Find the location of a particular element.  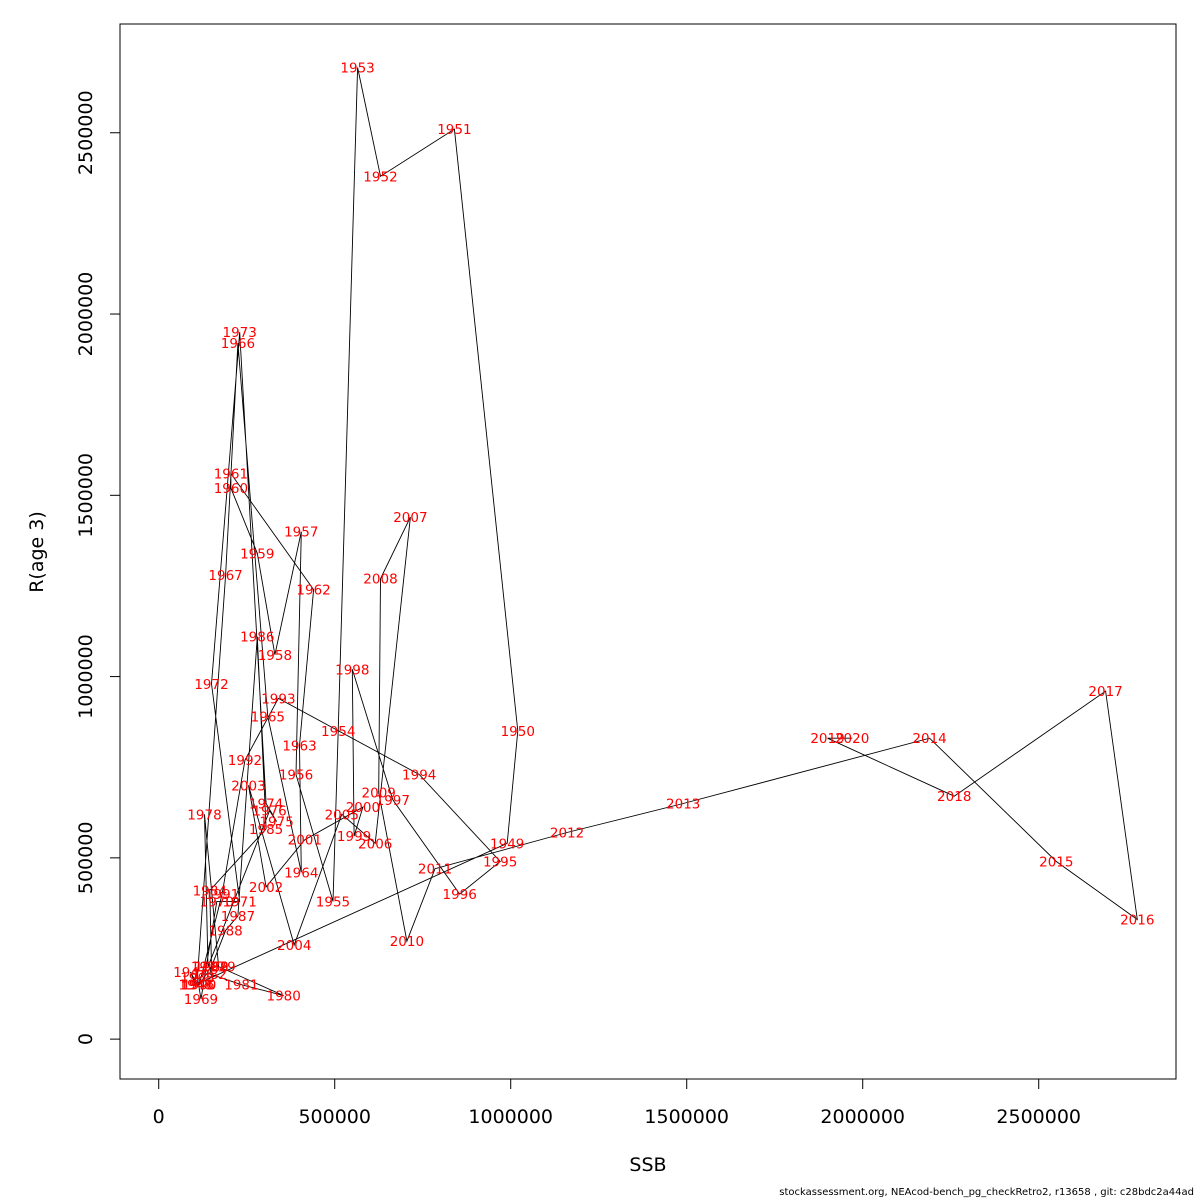

year-label: 2018 is located at coordinates (954, 797).